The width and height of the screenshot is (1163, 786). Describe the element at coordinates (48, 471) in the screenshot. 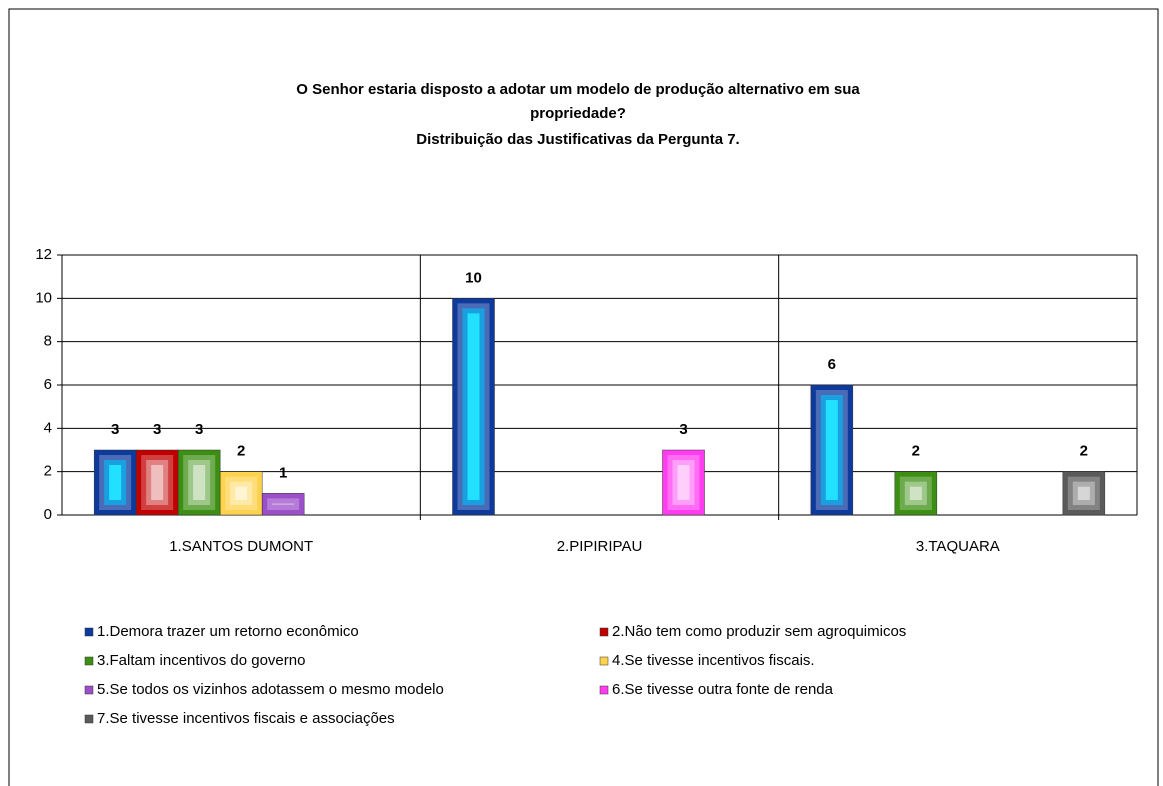

I see `y-tick-label: 2` at that location.